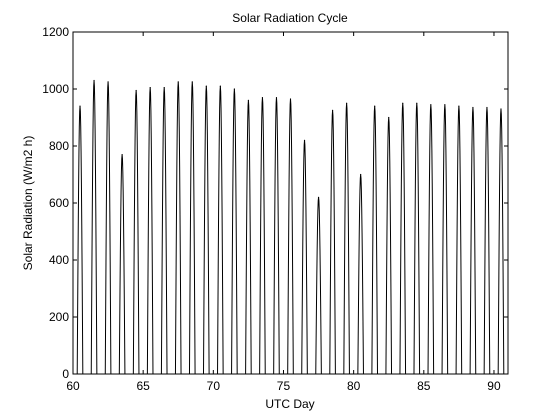 This screenshot has height=420, width=560. What do you see at coordinates (290, 18) in the screenshot?
I see `chart-title: Solar Radiation Cycle` at bounding box center [290, 18].